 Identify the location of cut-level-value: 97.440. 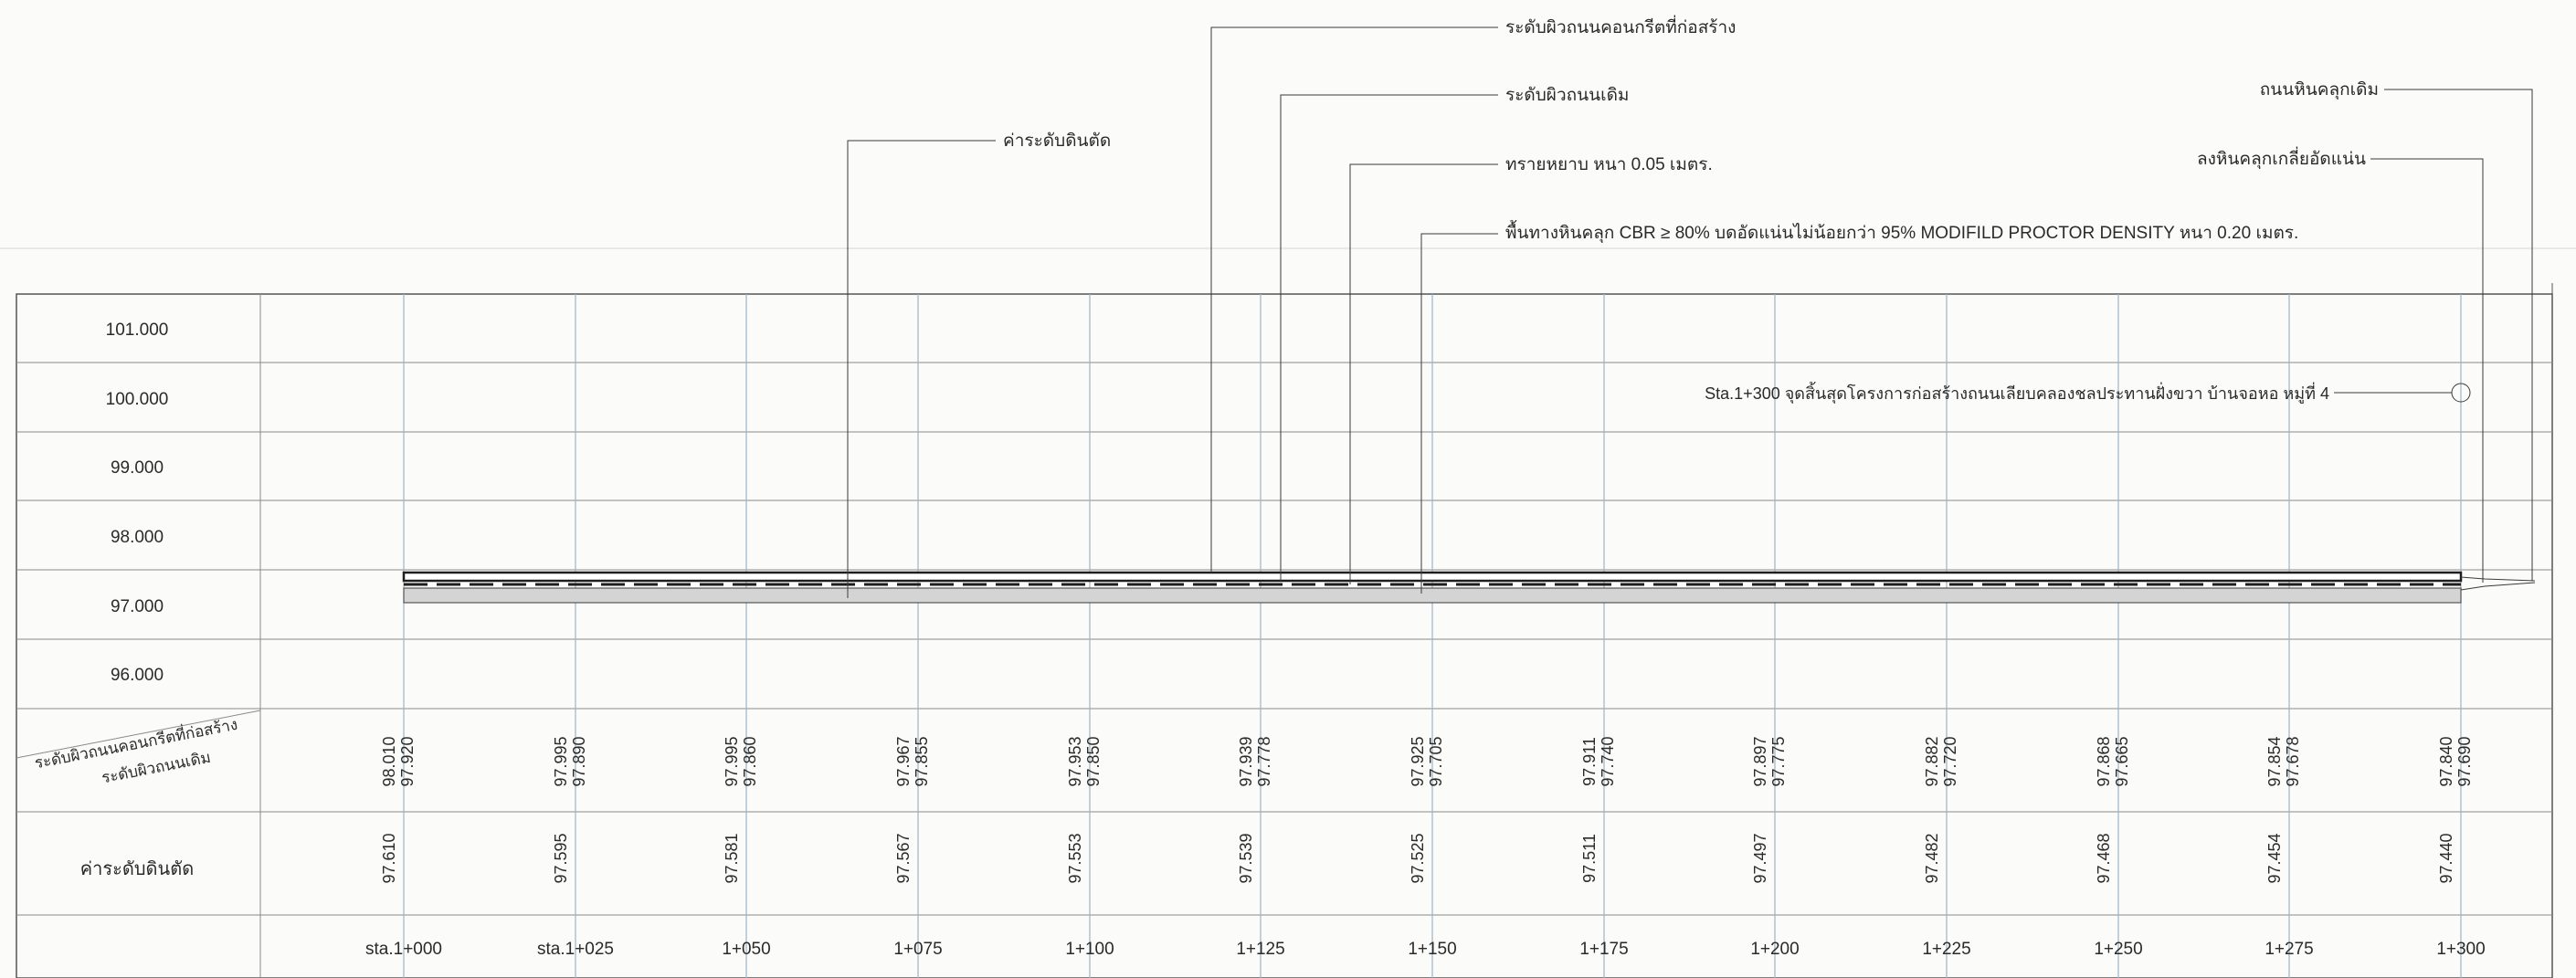
(2446, 858).